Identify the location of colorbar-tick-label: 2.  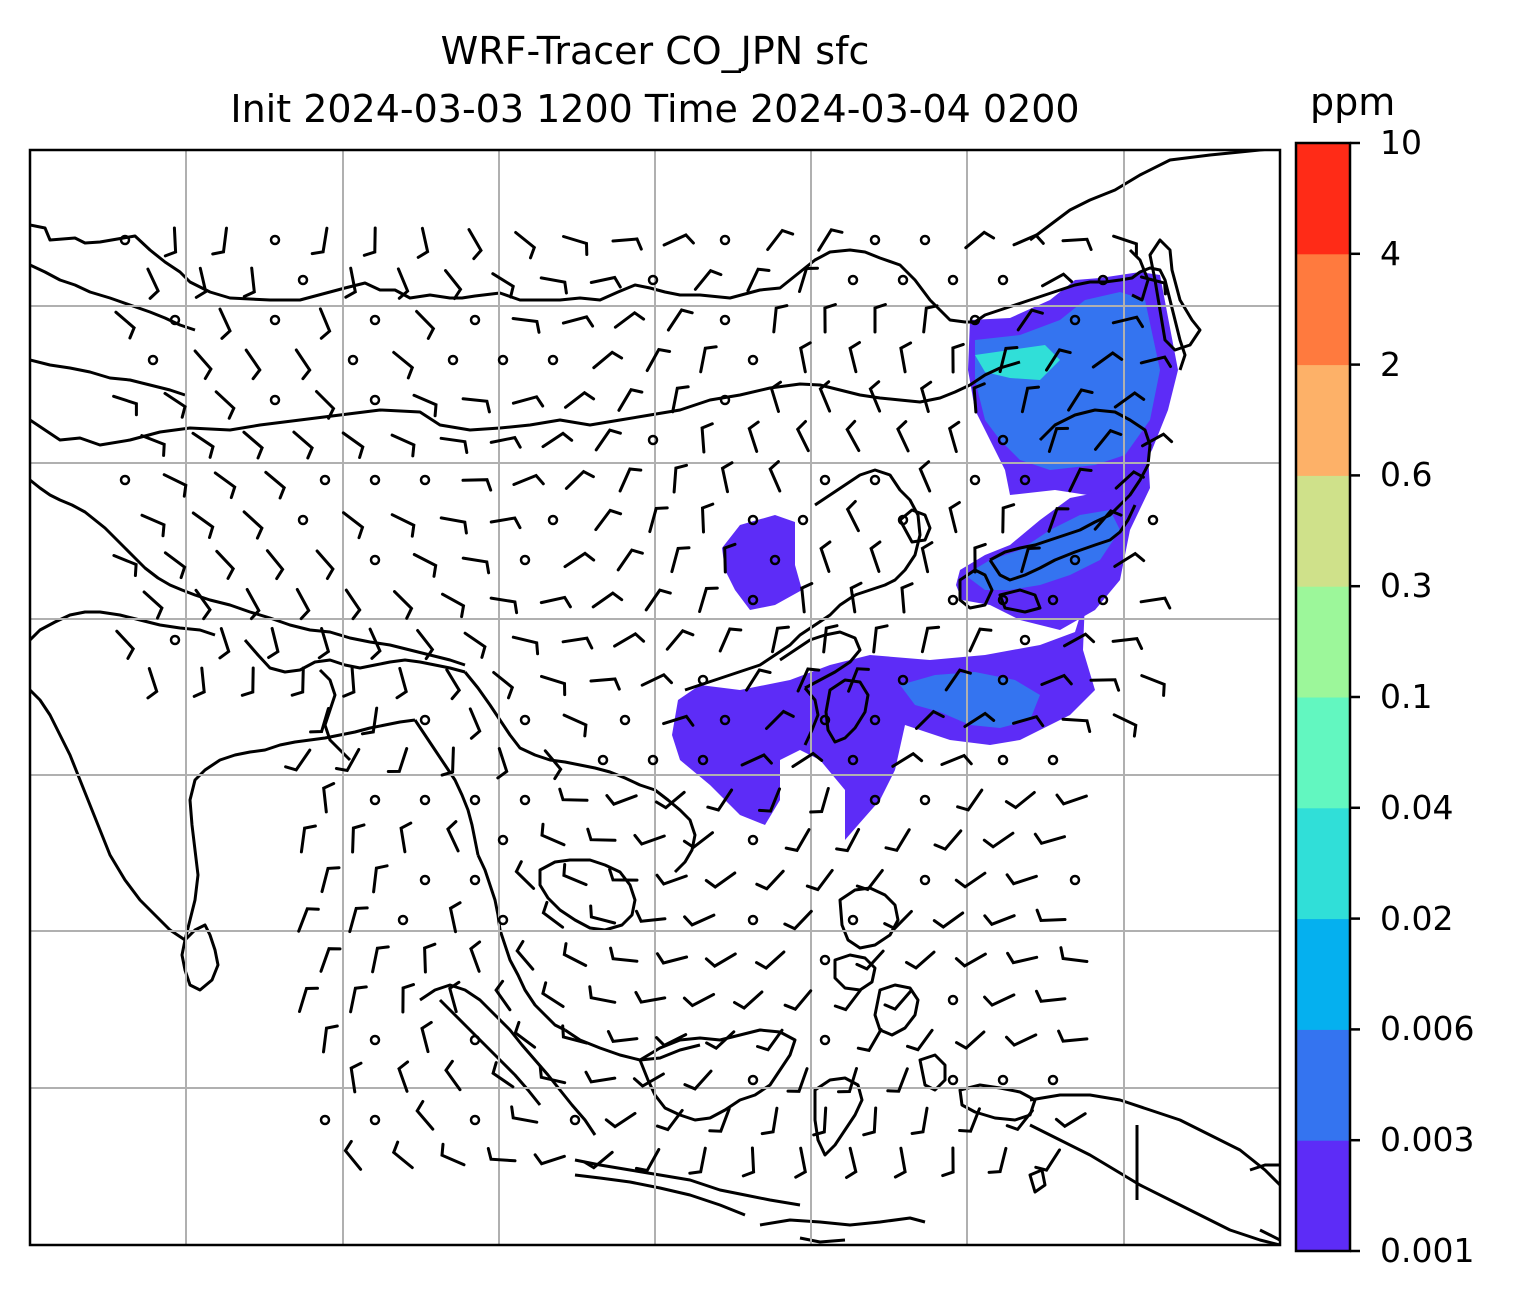
(1390, 364).